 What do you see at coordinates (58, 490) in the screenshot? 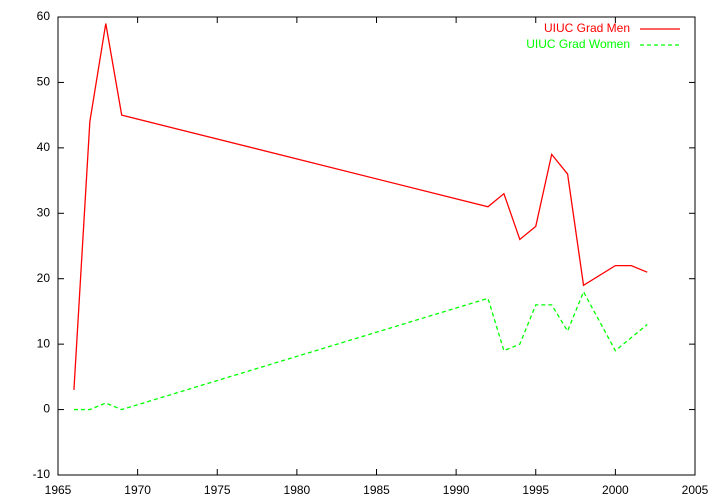
I see `x-tick-label: 1965` at bounding box center [58, 490].